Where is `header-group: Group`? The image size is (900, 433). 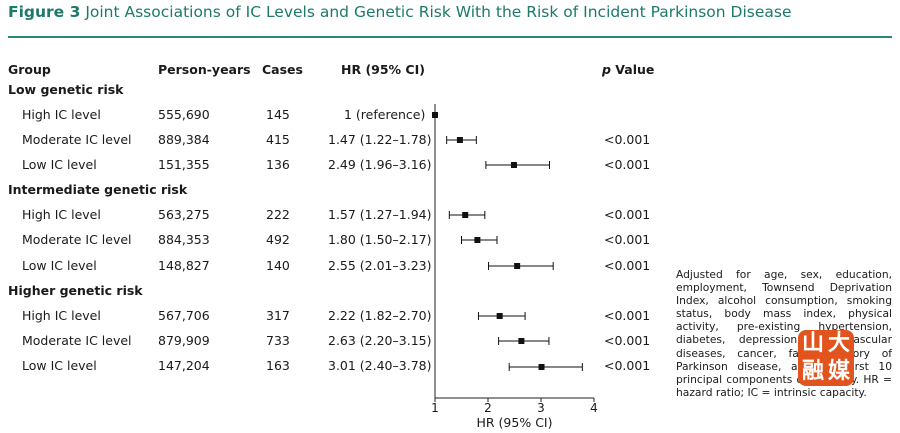
header-group: Group is located at coordinates (29, 69).